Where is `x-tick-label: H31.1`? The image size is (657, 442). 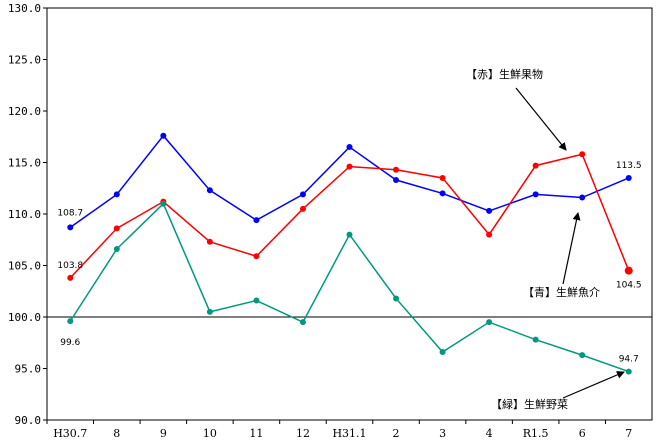 x-tick-label: H31.1 is located at coordinates (349, 433).